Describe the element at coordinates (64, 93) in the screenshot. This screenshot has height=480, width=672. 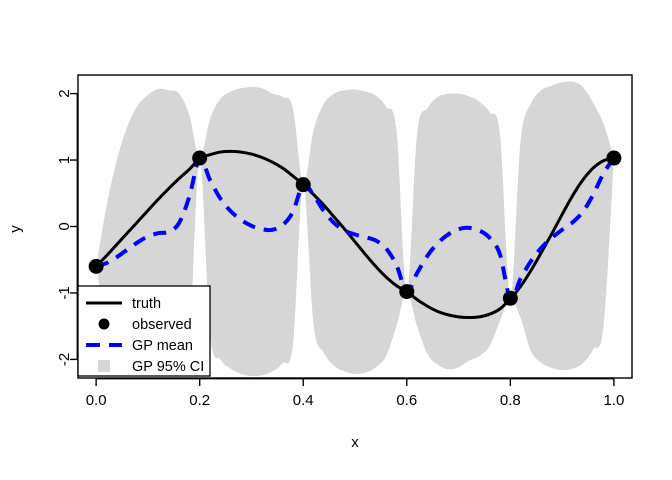
I see `y-tick-label: 2` at that location.